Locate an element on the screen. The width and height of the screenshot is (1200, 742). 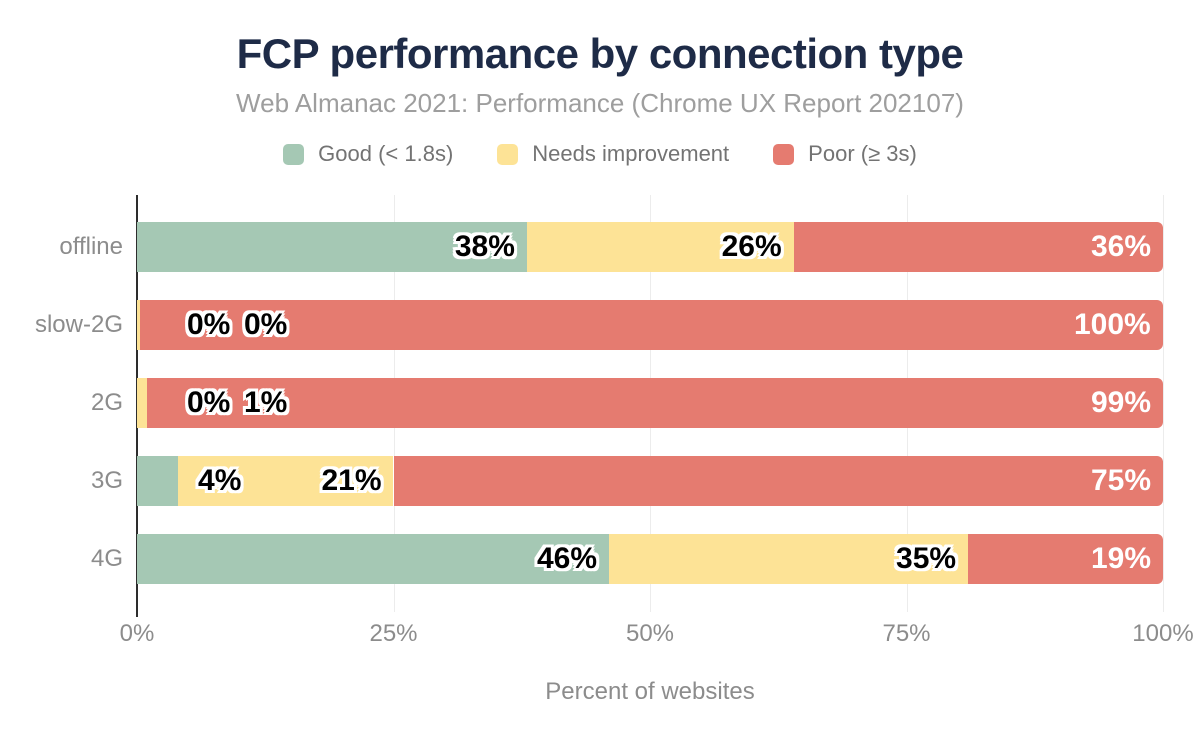
y-axis-label-4G: 4G is located at coordinates (106, 558).